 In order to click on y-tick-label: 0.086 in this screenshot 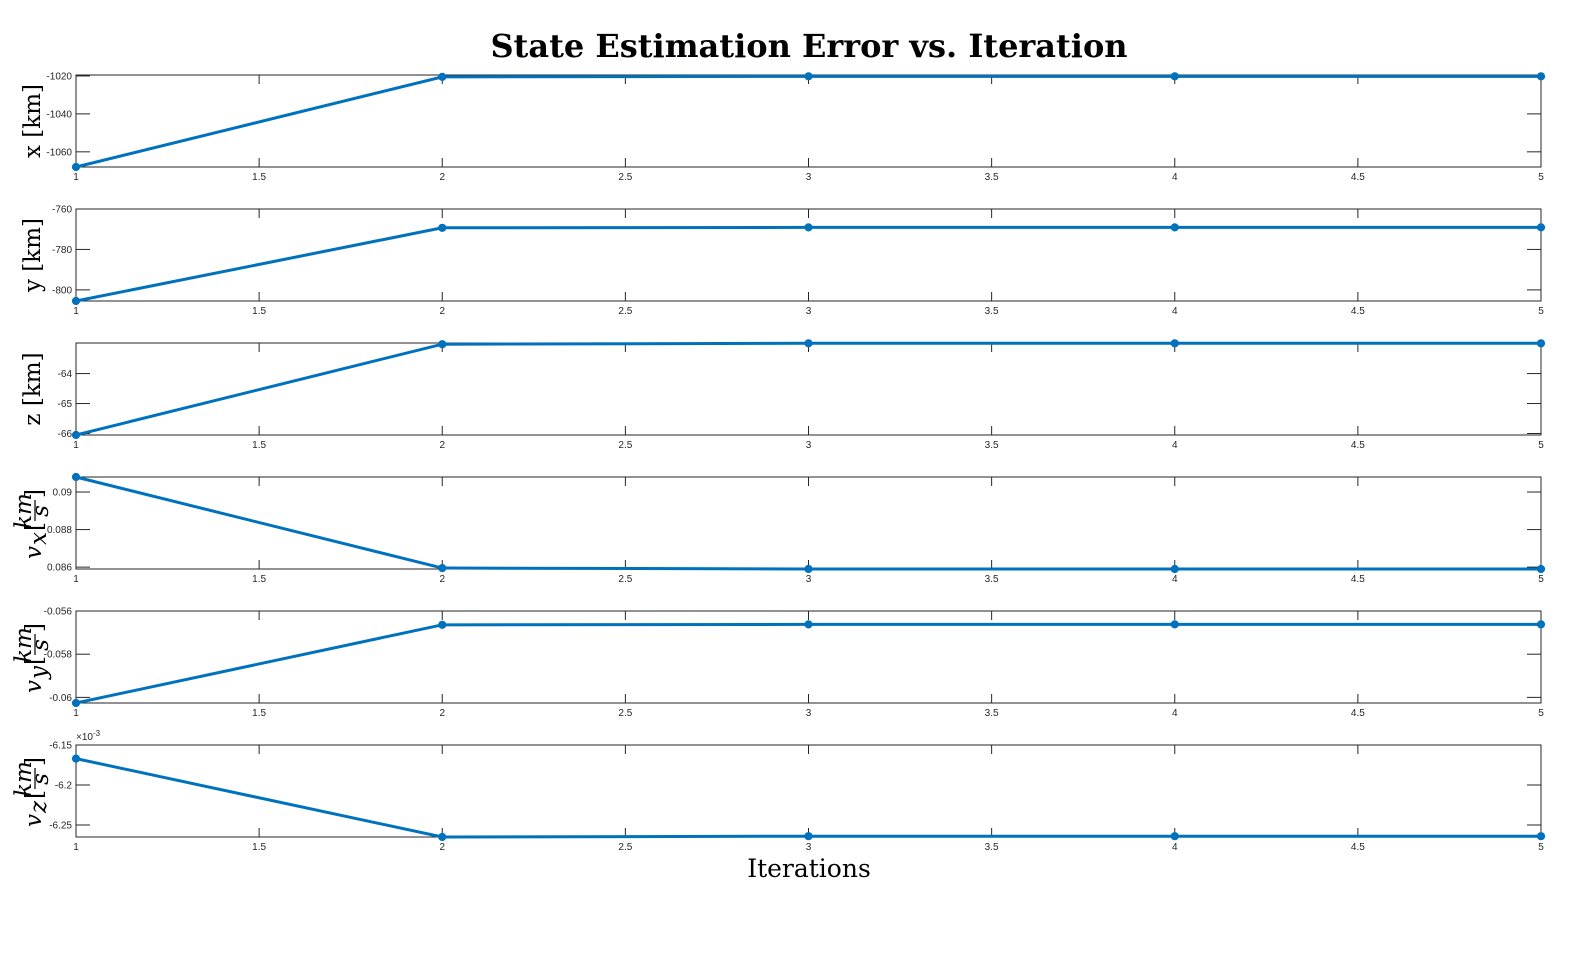, I will do `click(59, 568)`.